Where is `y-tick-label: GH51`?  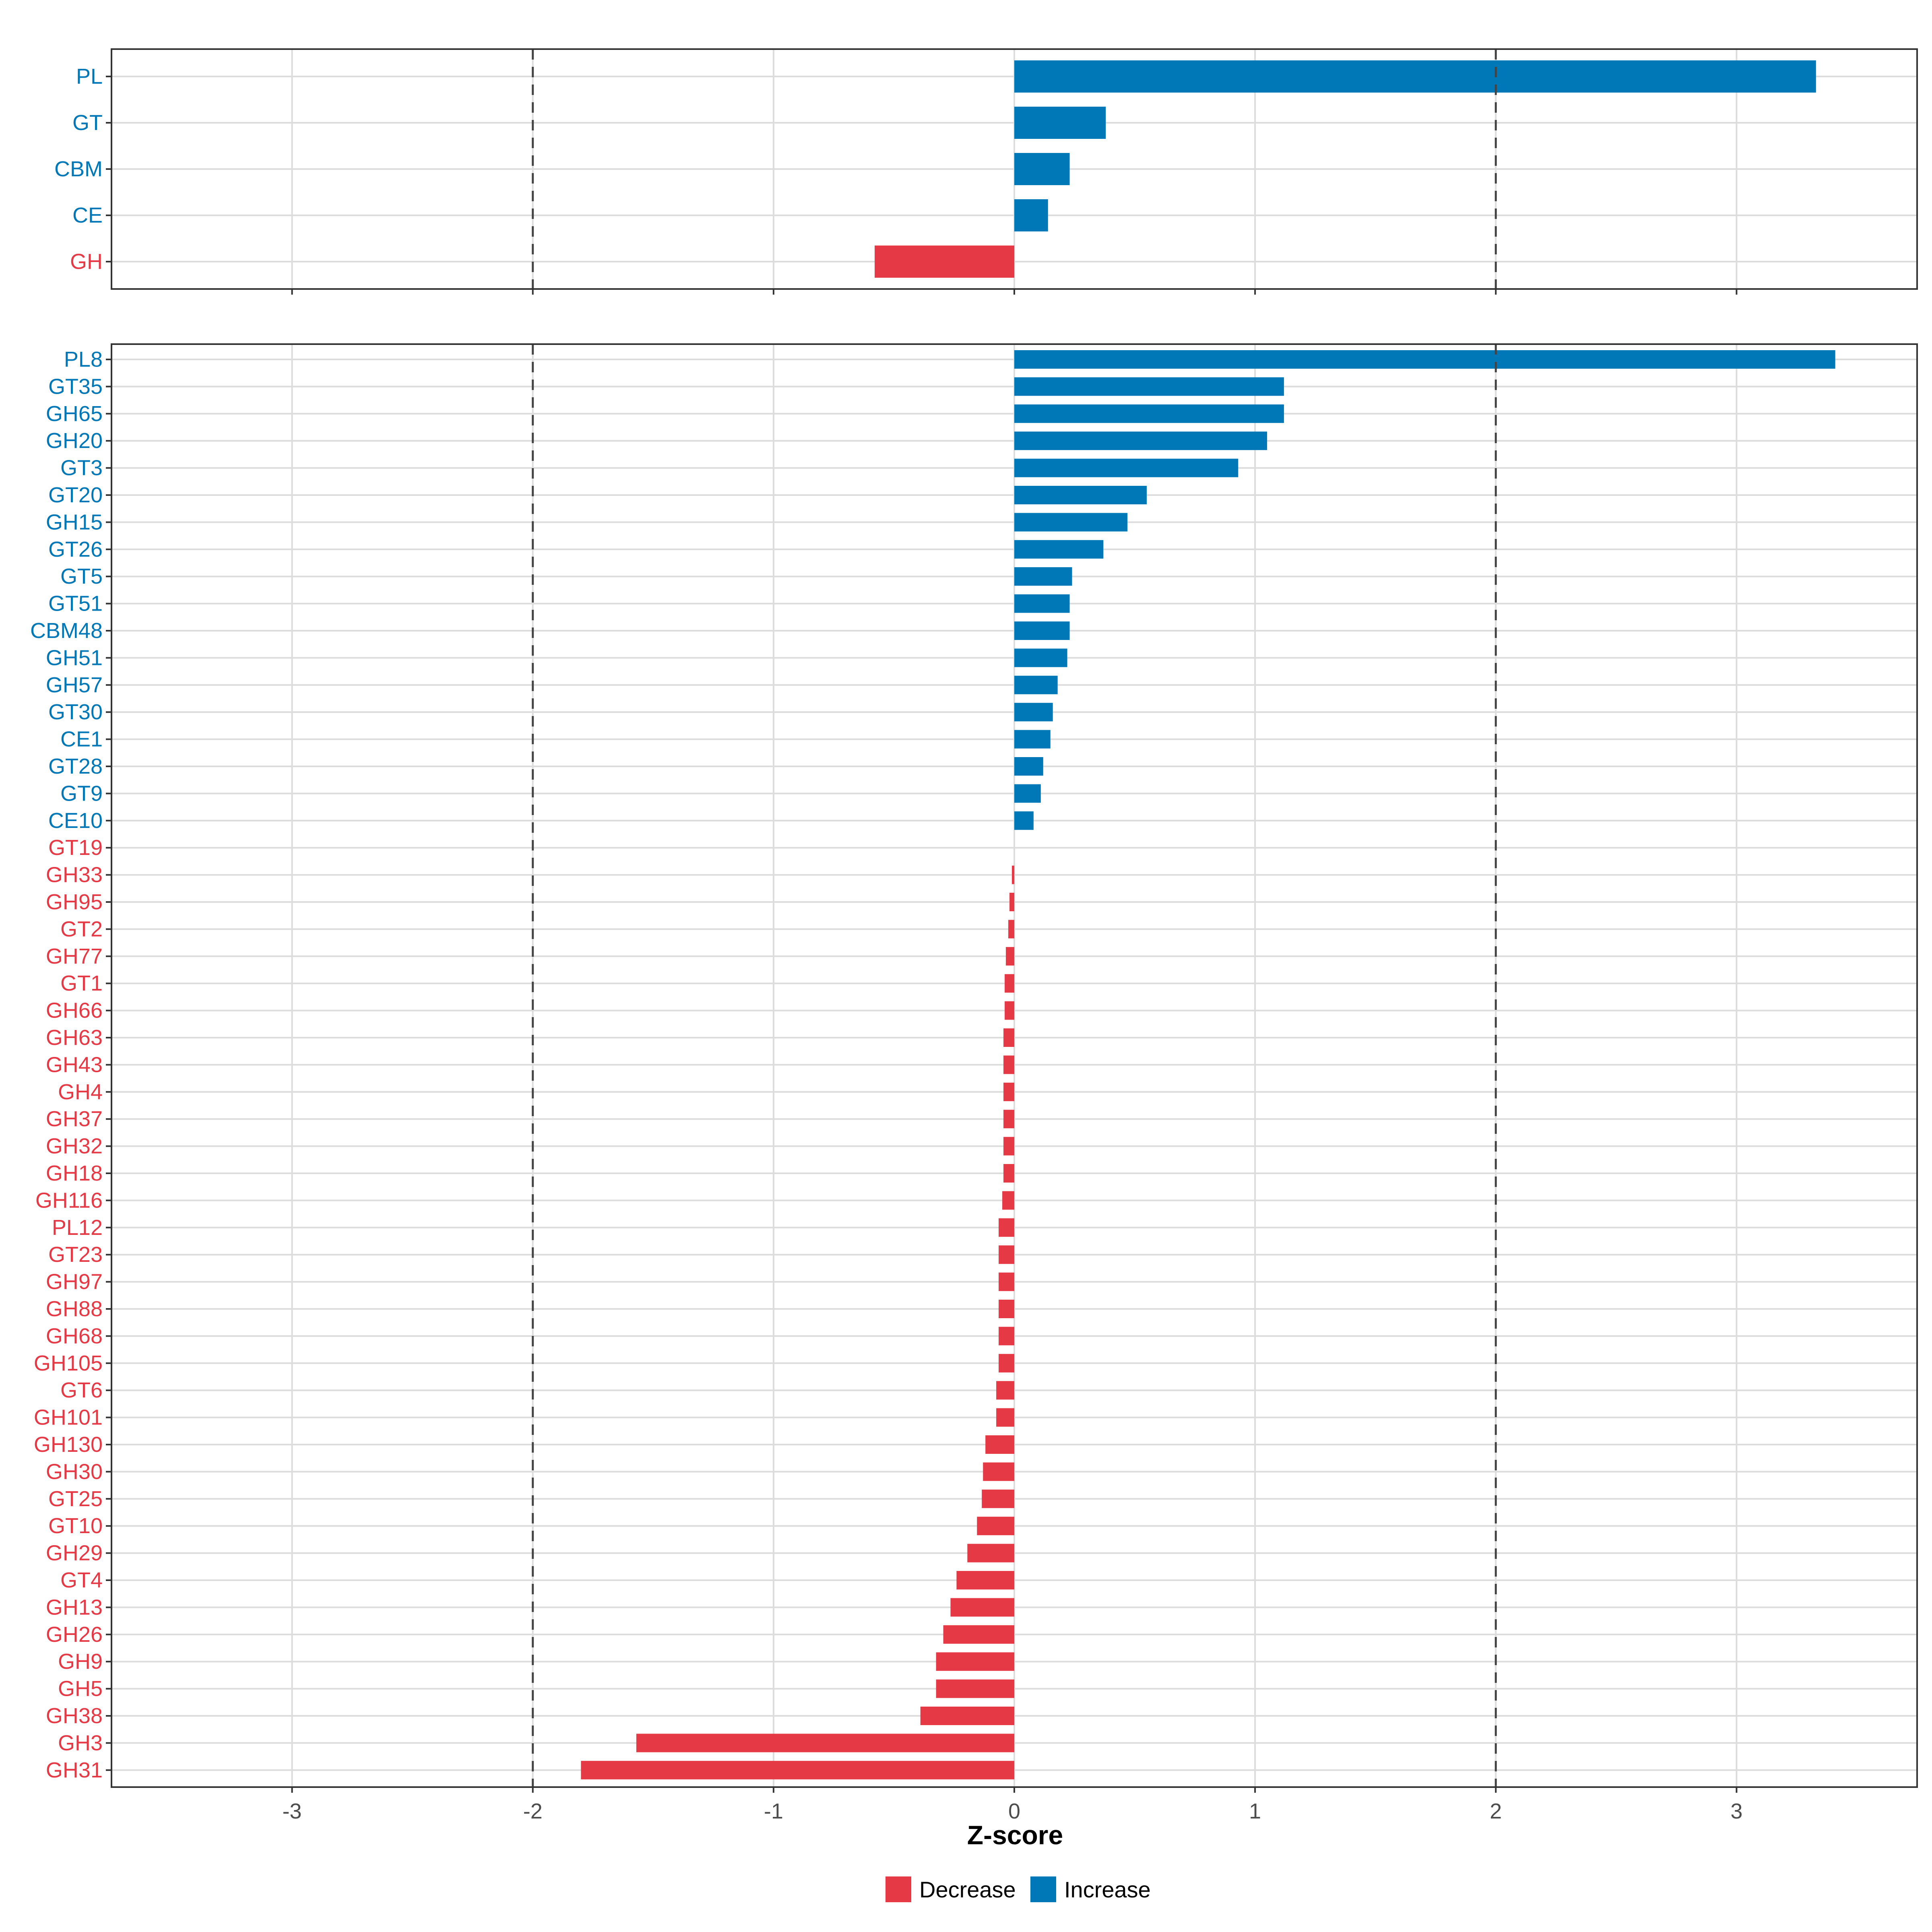
y-tick-label: GH51 is located at coordinates (74, 658).